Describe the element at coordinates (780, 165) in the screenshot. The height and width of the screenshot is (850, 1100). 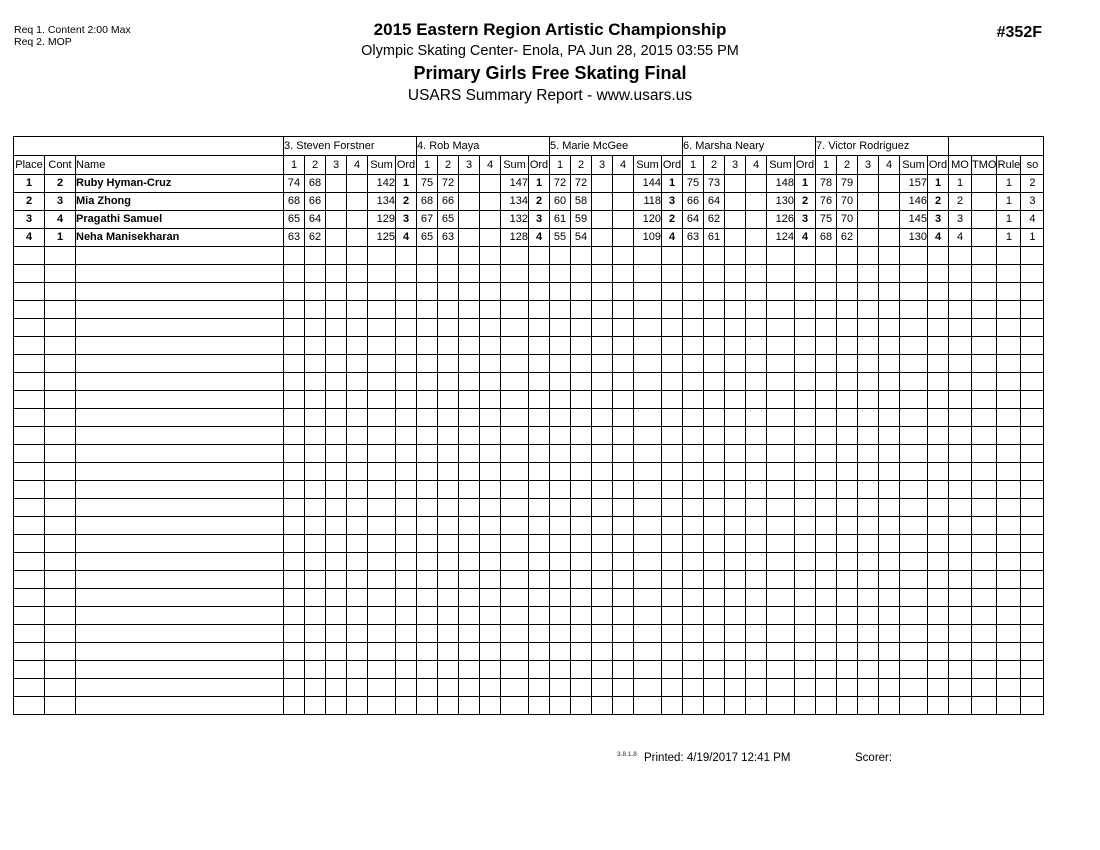
I see `col-header-sum: Sum` at that location.